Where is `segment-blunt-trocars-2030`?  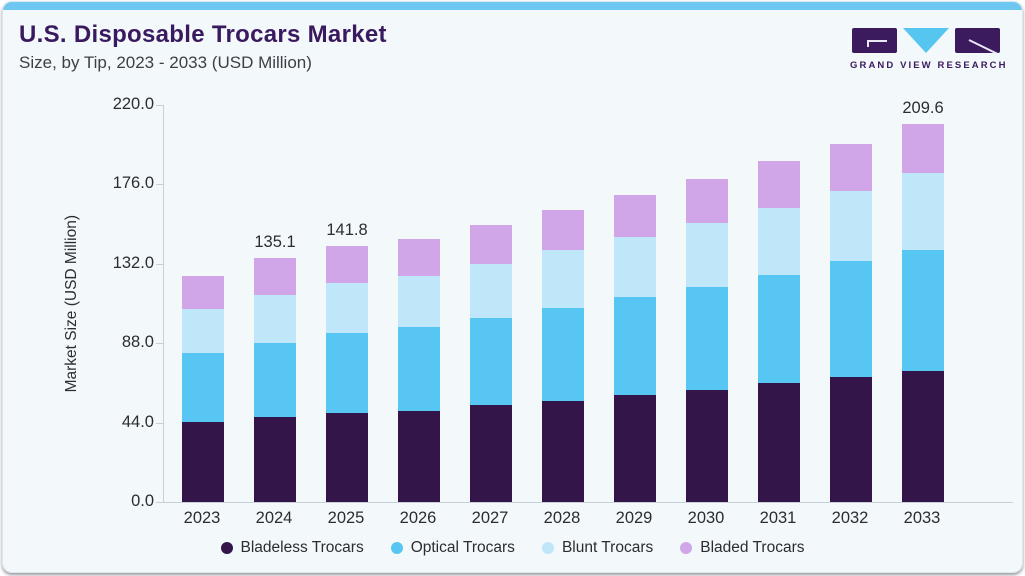
segment-blunt-trocars-2030 is located at coordinates (707, 254).